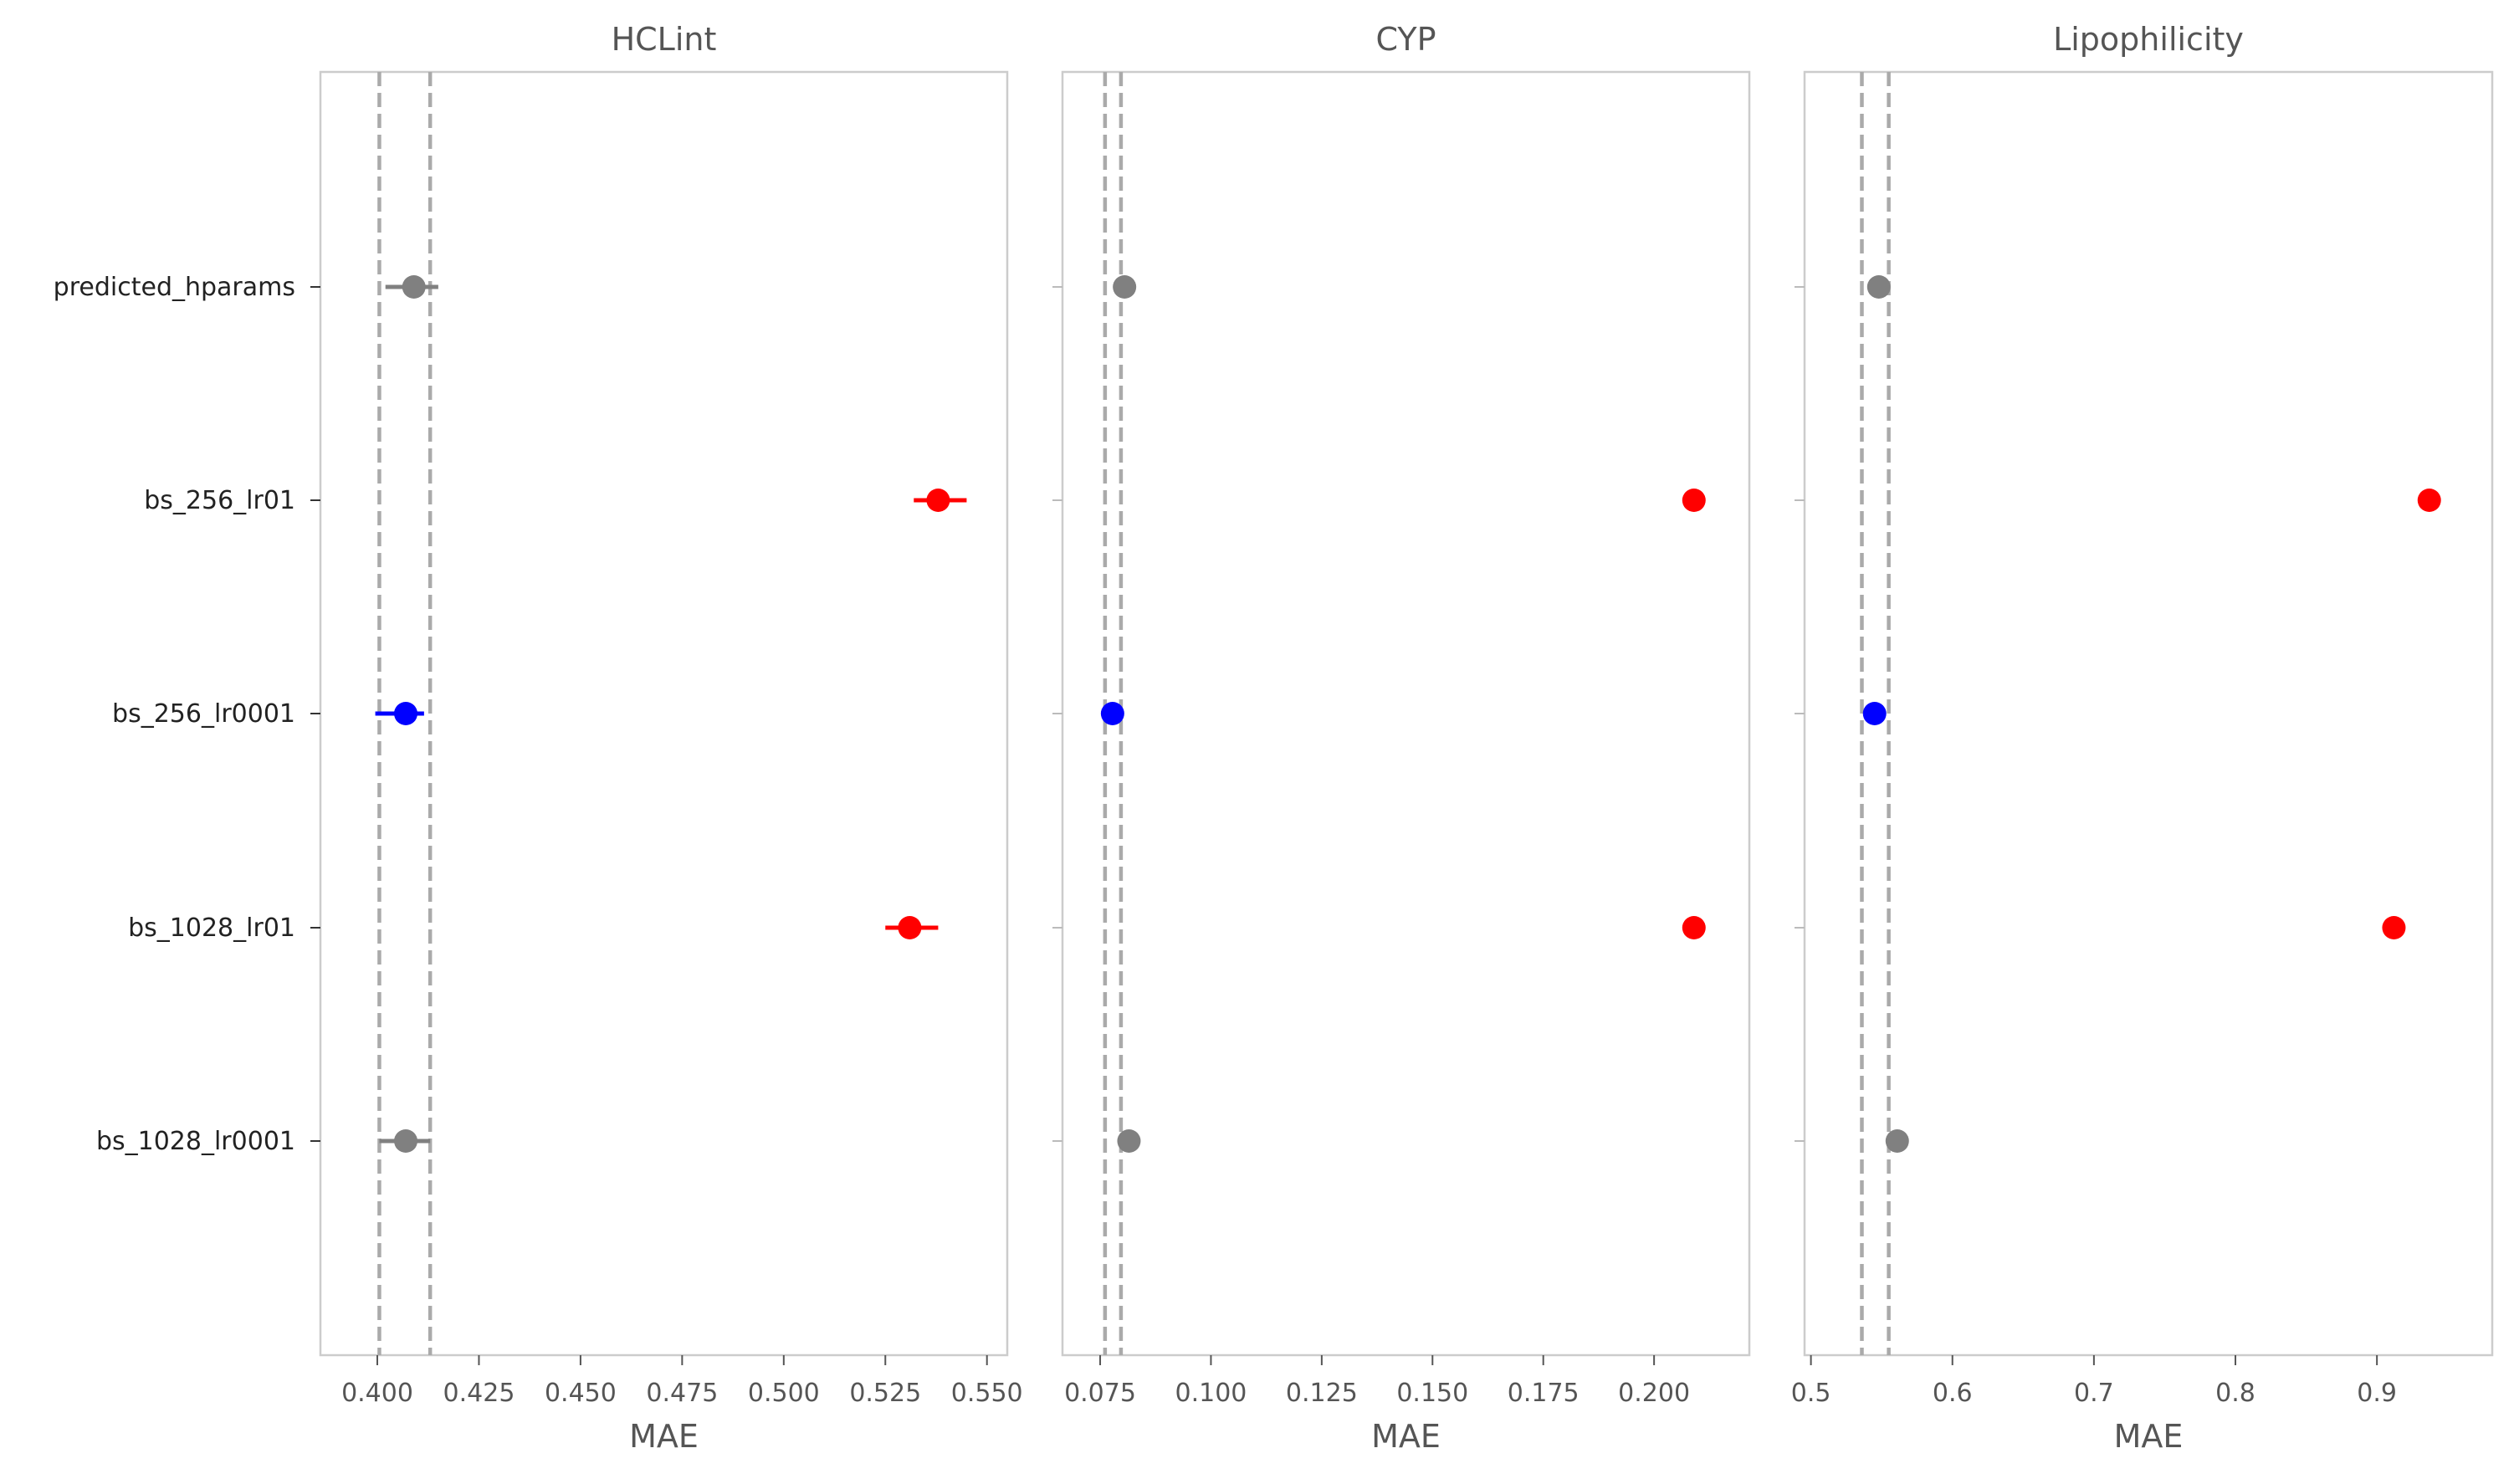  Describe the element at coordinates (664, 39) in the screenshot. I see `chart-title: HCLint` at that location.